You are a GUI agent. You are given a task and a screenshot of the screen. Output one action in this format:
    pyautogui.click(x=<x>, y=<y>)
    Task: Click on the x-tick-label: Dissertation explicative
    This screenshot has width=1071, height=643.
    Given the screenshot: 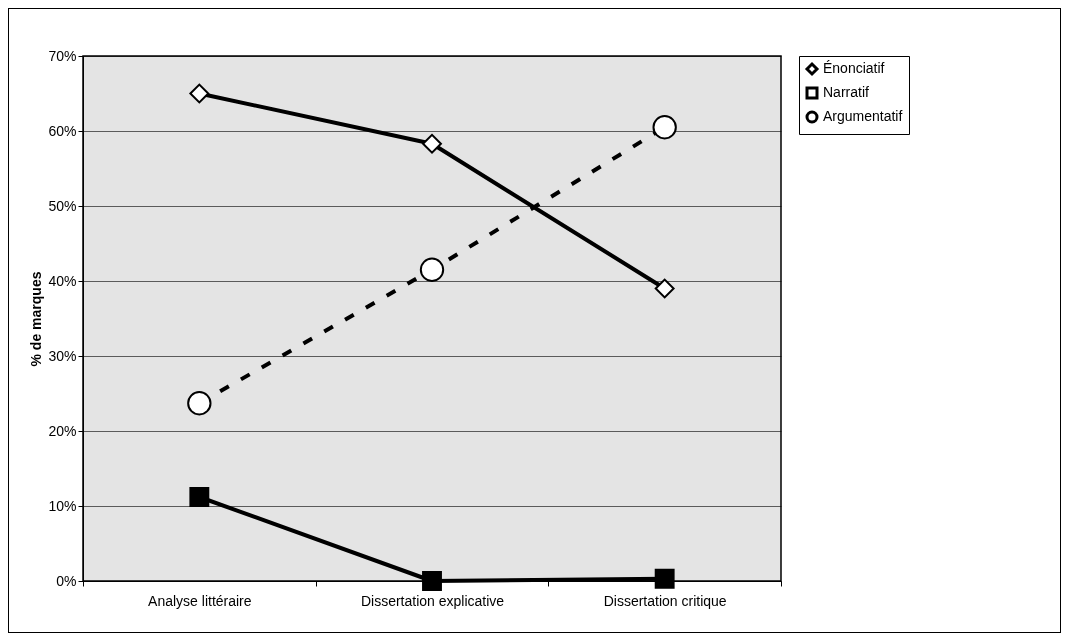 What is the action you would take?
    pyautogui.click(x=432, y=600)
    